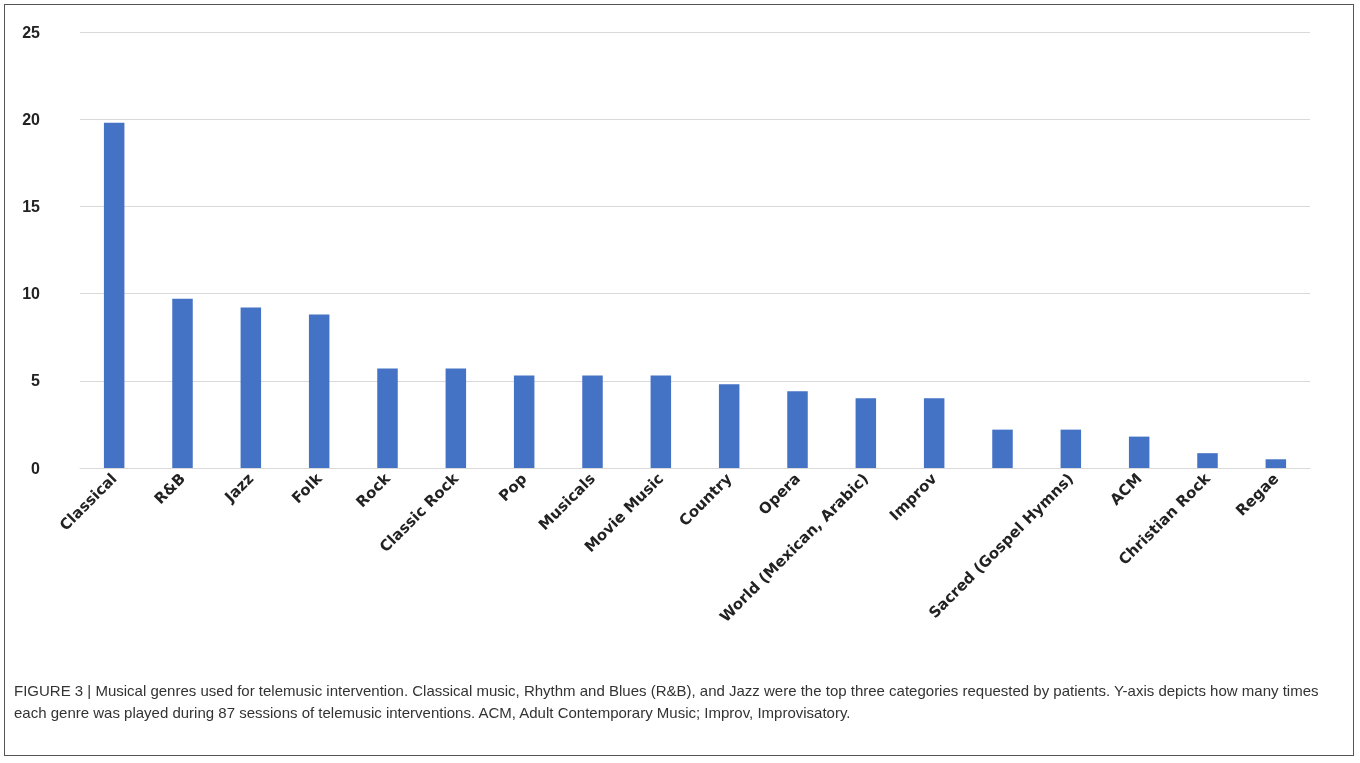 Image resolution: width=1360 pixels, height=763 pixels. I want to click on y-tick-label: 20, so click(31, 119).